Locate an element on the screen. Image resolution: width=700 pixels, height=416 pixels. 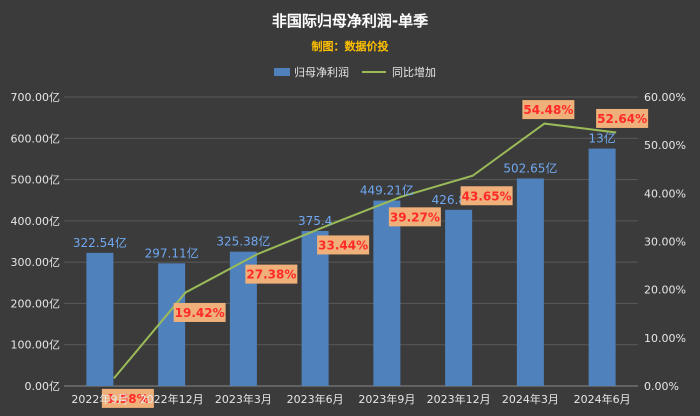
y-left-tick-label: 700.00亿 is located at coordinates (36, 97).